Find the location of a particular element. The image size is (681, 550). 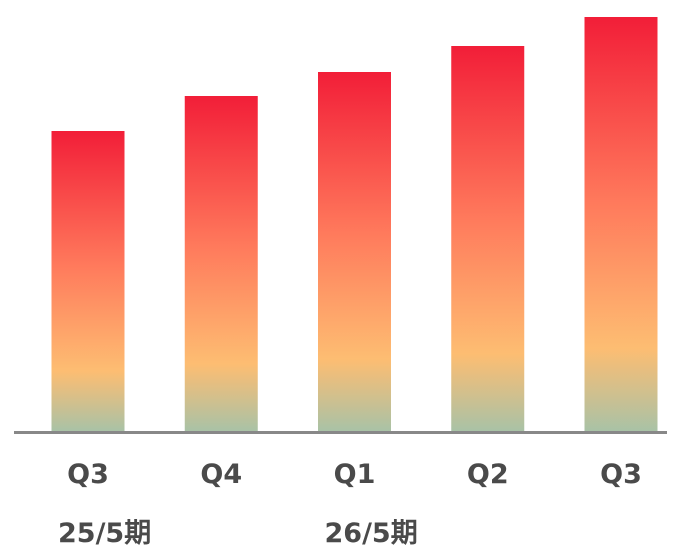

x-tick-labels: Q3 Q4 Q1 Q2 Q3 is located at coordinates (354, 474).